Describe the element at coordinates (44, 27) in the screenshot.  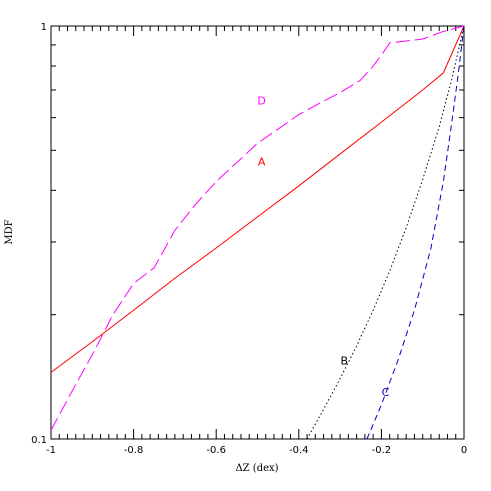
I see `y-tick-label: 1` at that location.